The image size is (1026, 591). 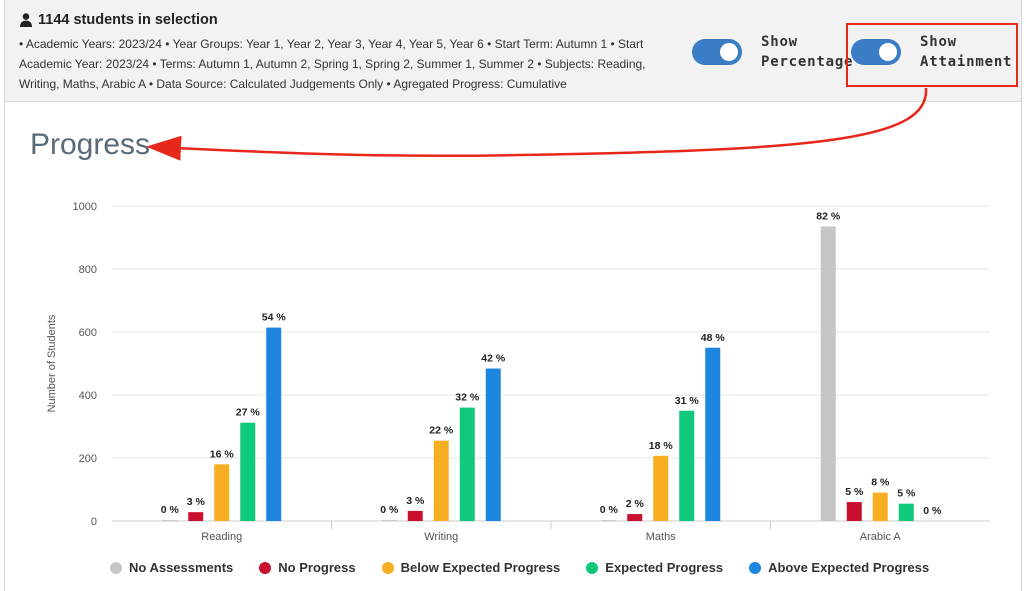 I want to click on category-label: Maths, so click(x=661, y=537).